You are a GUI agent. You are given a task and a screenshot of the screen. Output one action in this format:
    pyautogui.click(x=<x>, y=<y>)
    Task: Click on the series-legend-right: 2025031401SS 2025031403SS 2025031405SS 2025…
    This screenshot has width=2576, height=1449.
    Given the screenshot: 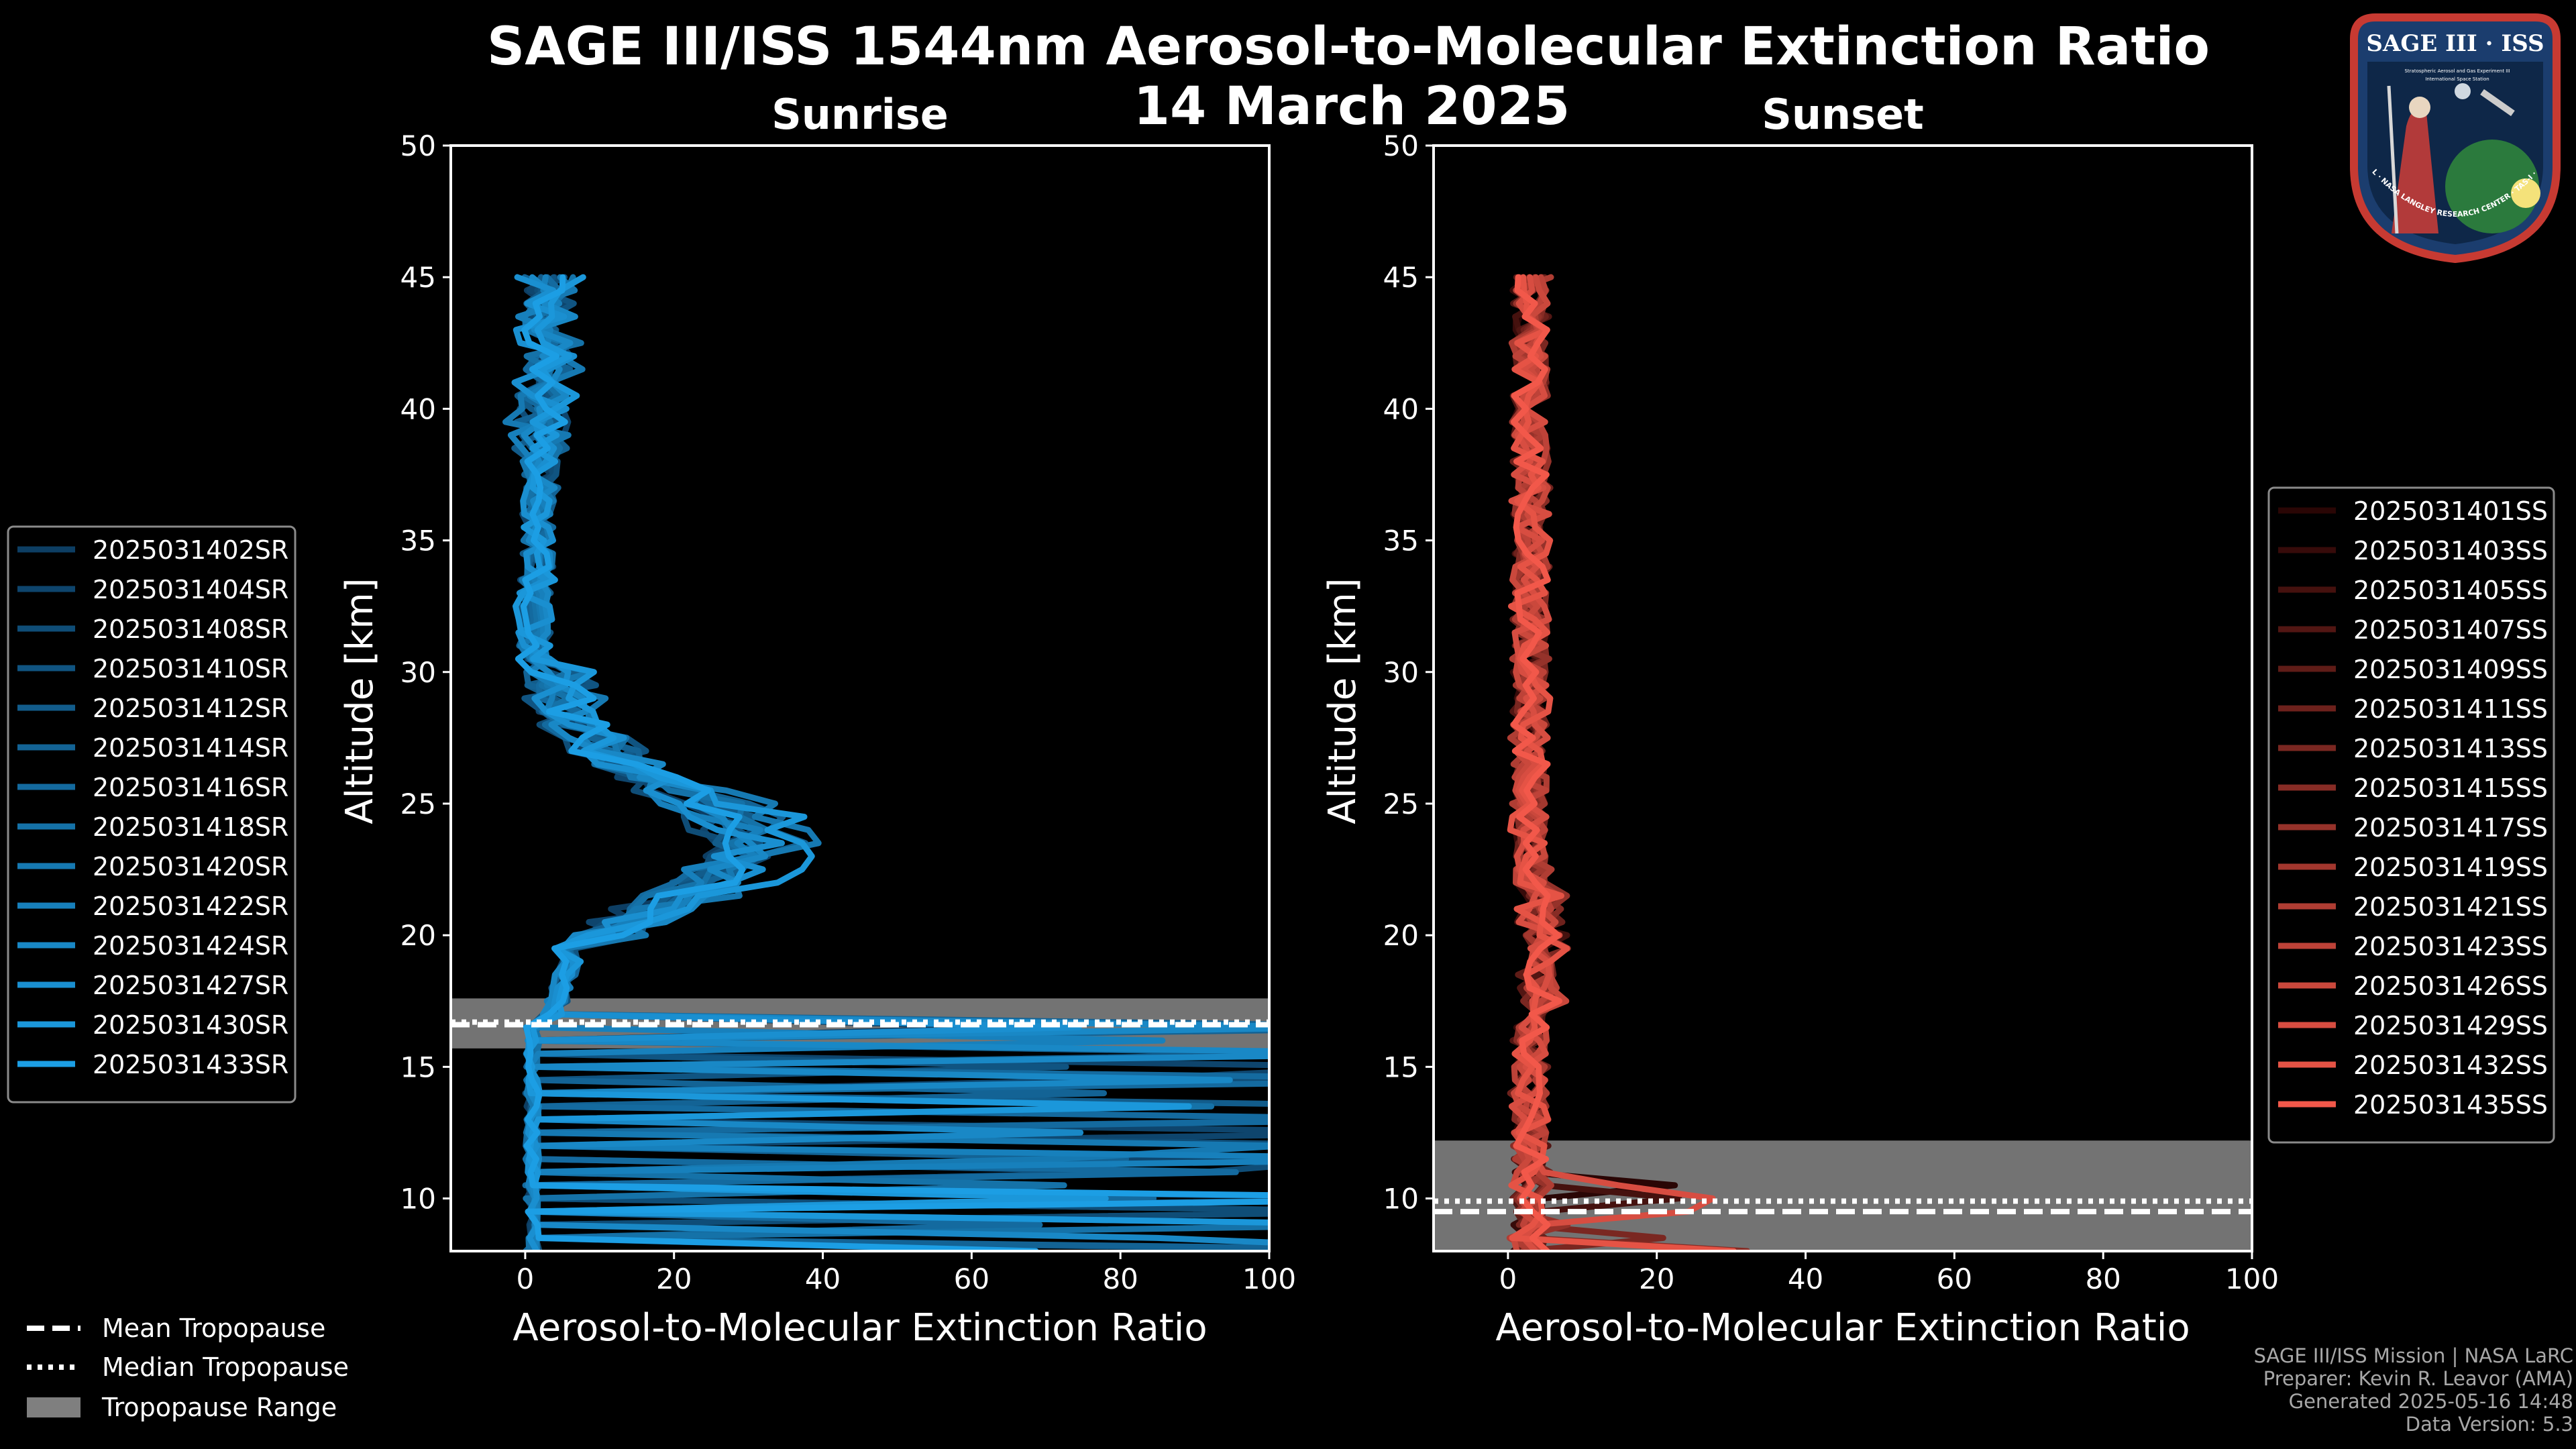 What is the action you would take?
    pyautogui.click(x=2411, y=815)
    